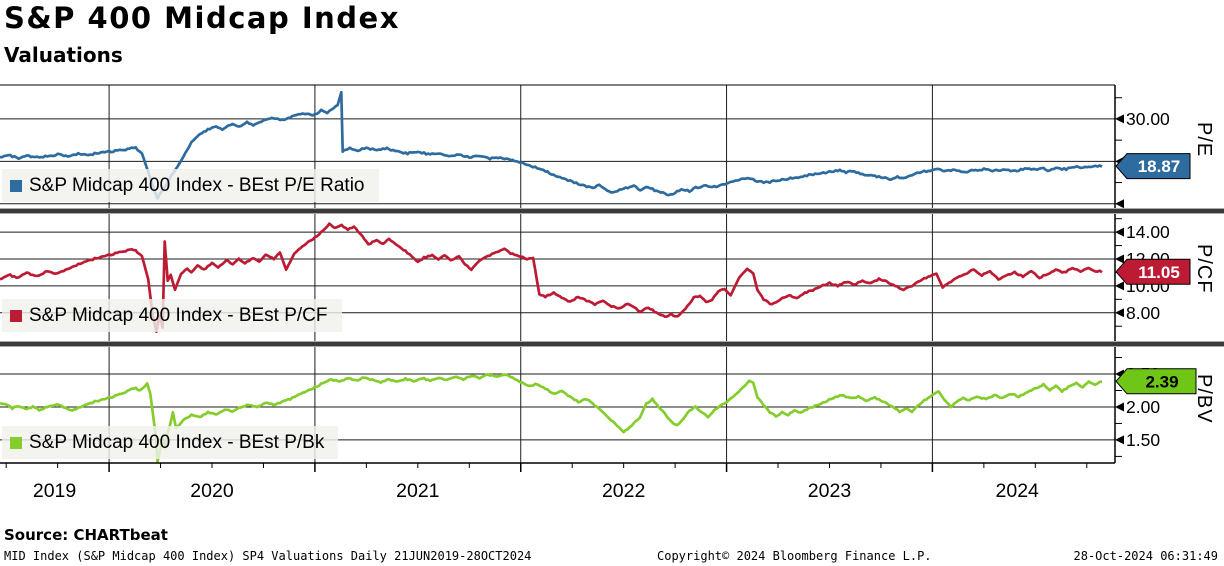  What do you see at coordinates (1143, 313) in the screenshot?
I see `pcf-y-tick-label: 8.00` at bounding box center [1143, 313].